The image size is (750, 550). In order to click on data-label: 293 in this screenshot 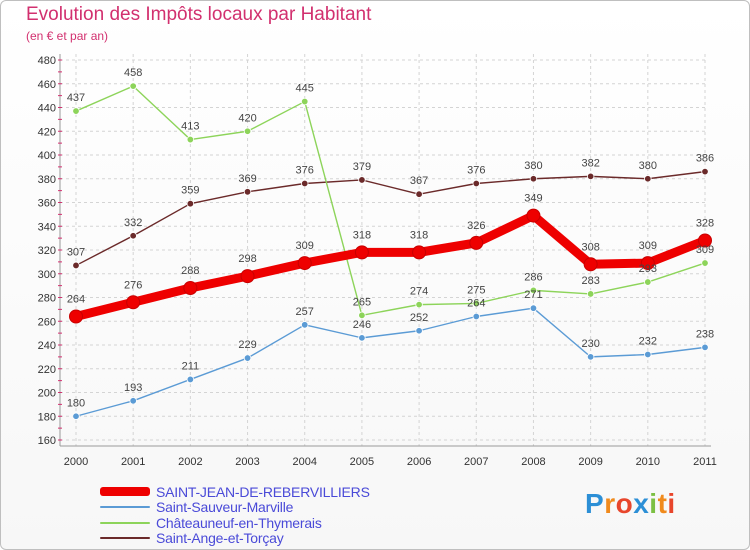, I will do `click(648, 269)`.